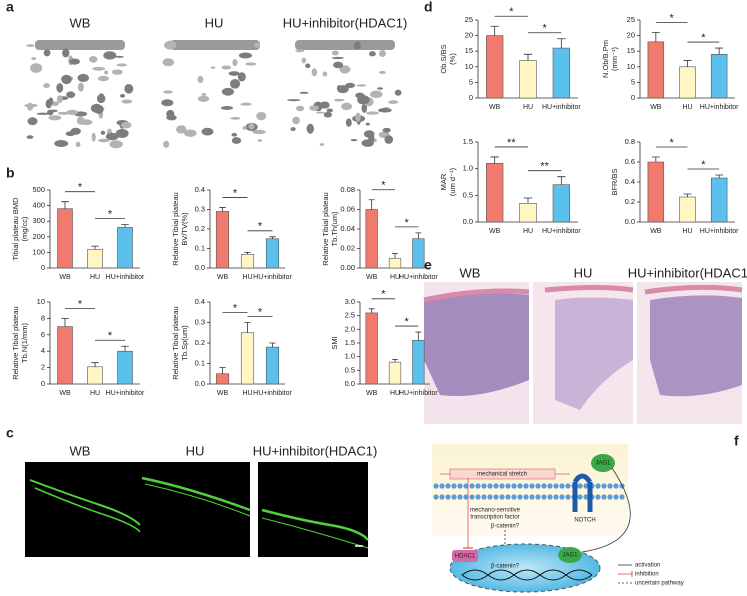 Image resolution: width=747 pixels, height=596 pixels. Describe the element at coordinates (200, 247) in the screenshot. I see `y-tick-label: 0.1` at that location.